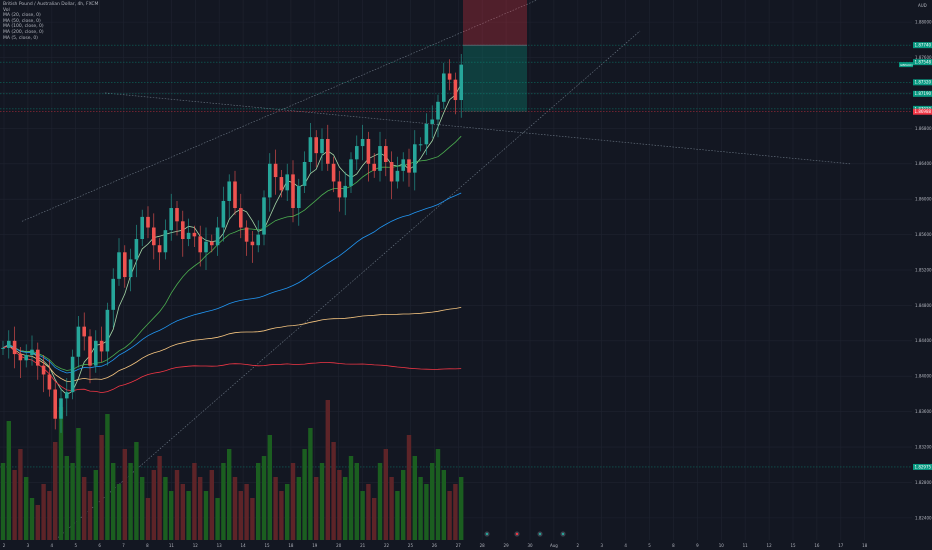 This screenshot has height=550, width=932. I want to click on time-label-9: 13, so click(220, 545).